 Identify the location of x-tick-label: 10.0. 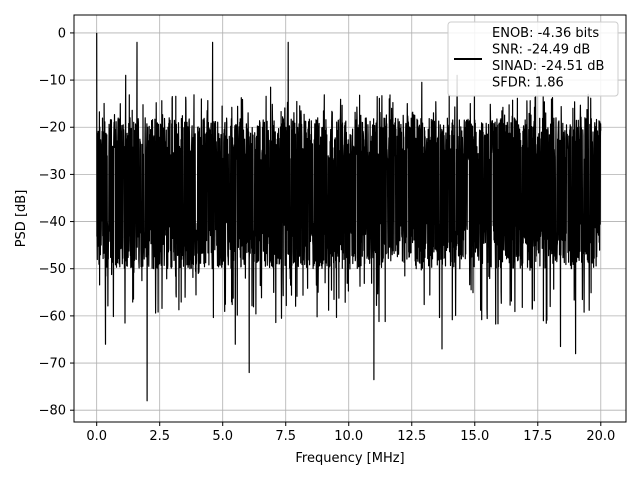
(348, 436).